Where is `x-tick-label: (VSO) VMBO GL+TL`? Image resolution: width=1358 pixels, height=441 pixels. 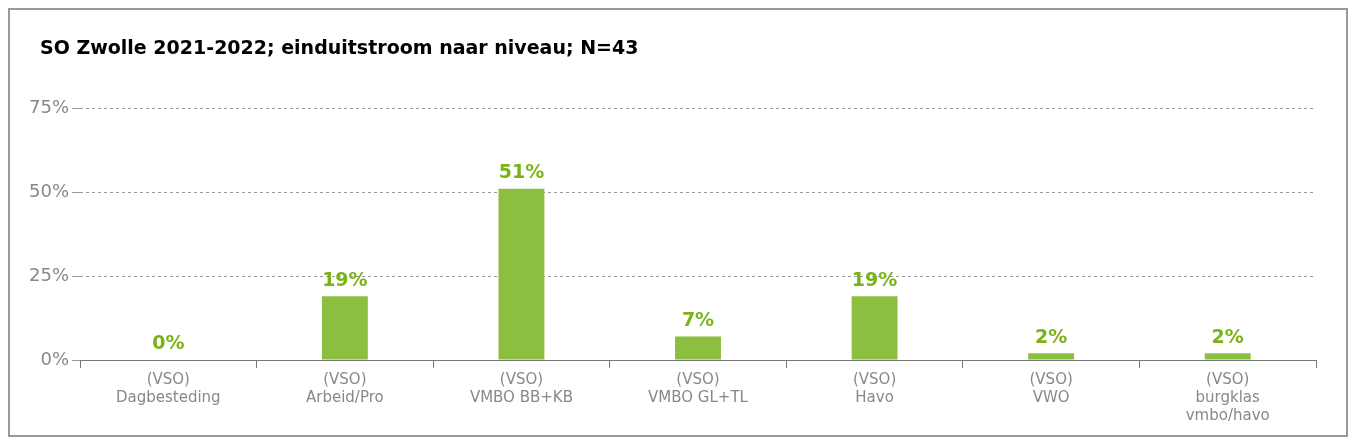 x-tick-label: (VSO) VMBO GL+TL is located at coordinates (698, 387).